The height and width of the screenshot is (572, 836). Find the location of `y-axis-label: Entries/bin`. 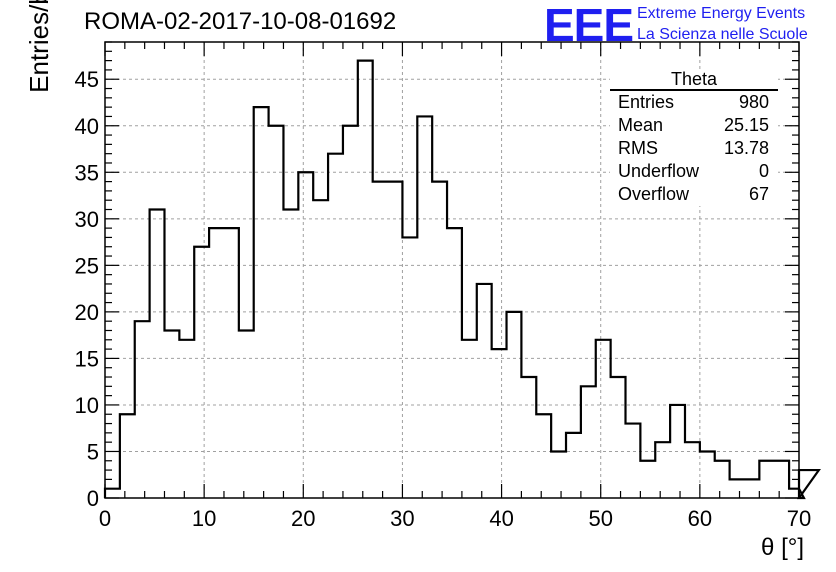

y-axis-label: Entries/bin is located at coordinates (39, 46).